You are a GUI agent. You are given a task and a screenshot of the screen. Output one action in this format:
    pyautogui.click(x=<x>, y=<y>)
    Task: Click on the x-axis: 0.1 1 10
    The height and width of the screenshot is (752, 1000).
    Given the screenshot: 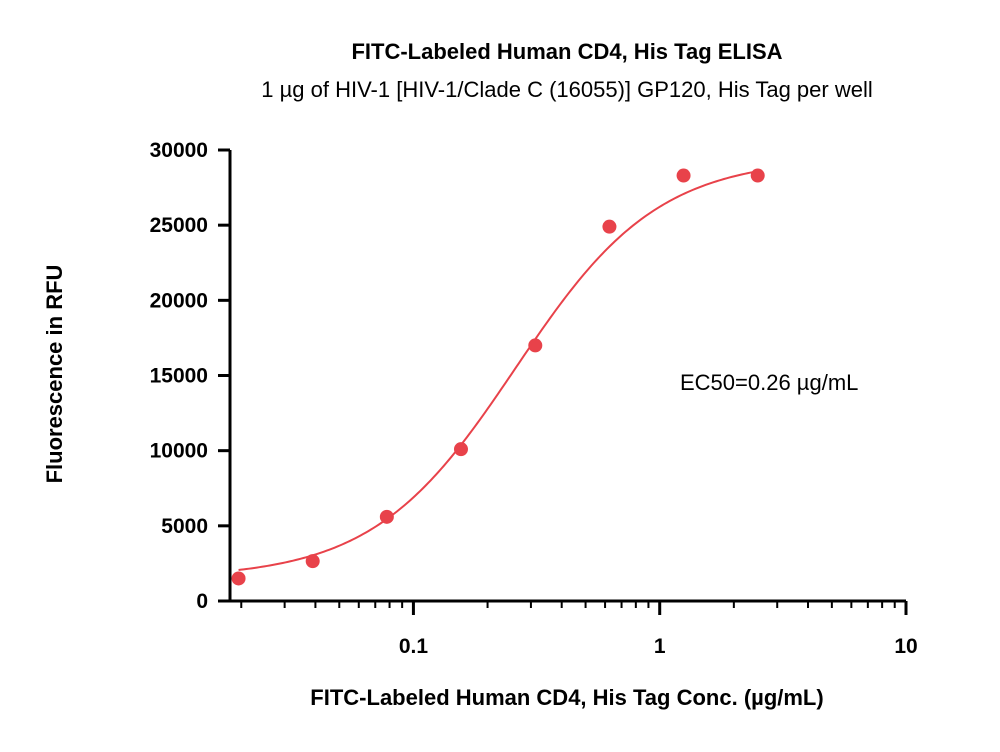 What is the action you would take?
    pyautogui.click(x=573, y=628)
    